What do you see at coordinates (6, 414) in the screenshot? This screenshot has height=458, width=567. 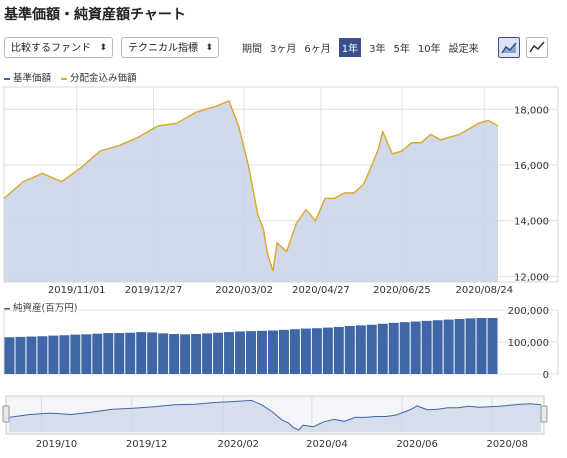 I see `range-handle-left` at bounding box center [6, 414].